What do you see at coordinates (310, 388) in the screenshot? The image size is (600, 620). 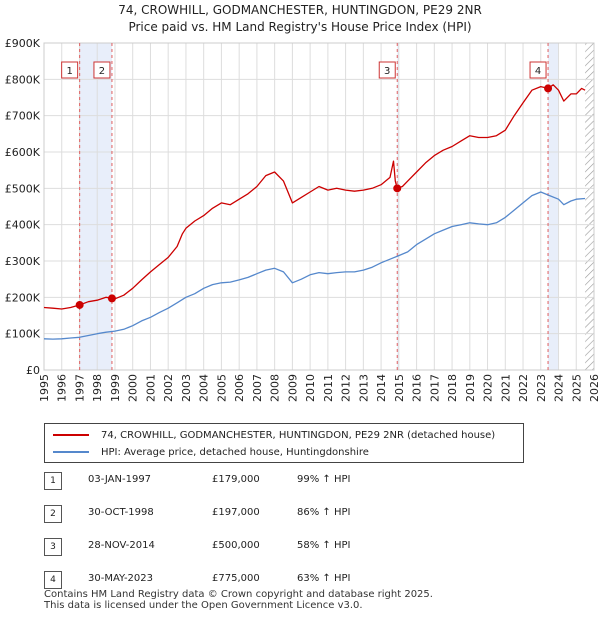 I see `x-tick-label: 2010` at bounding box center [310, 388].